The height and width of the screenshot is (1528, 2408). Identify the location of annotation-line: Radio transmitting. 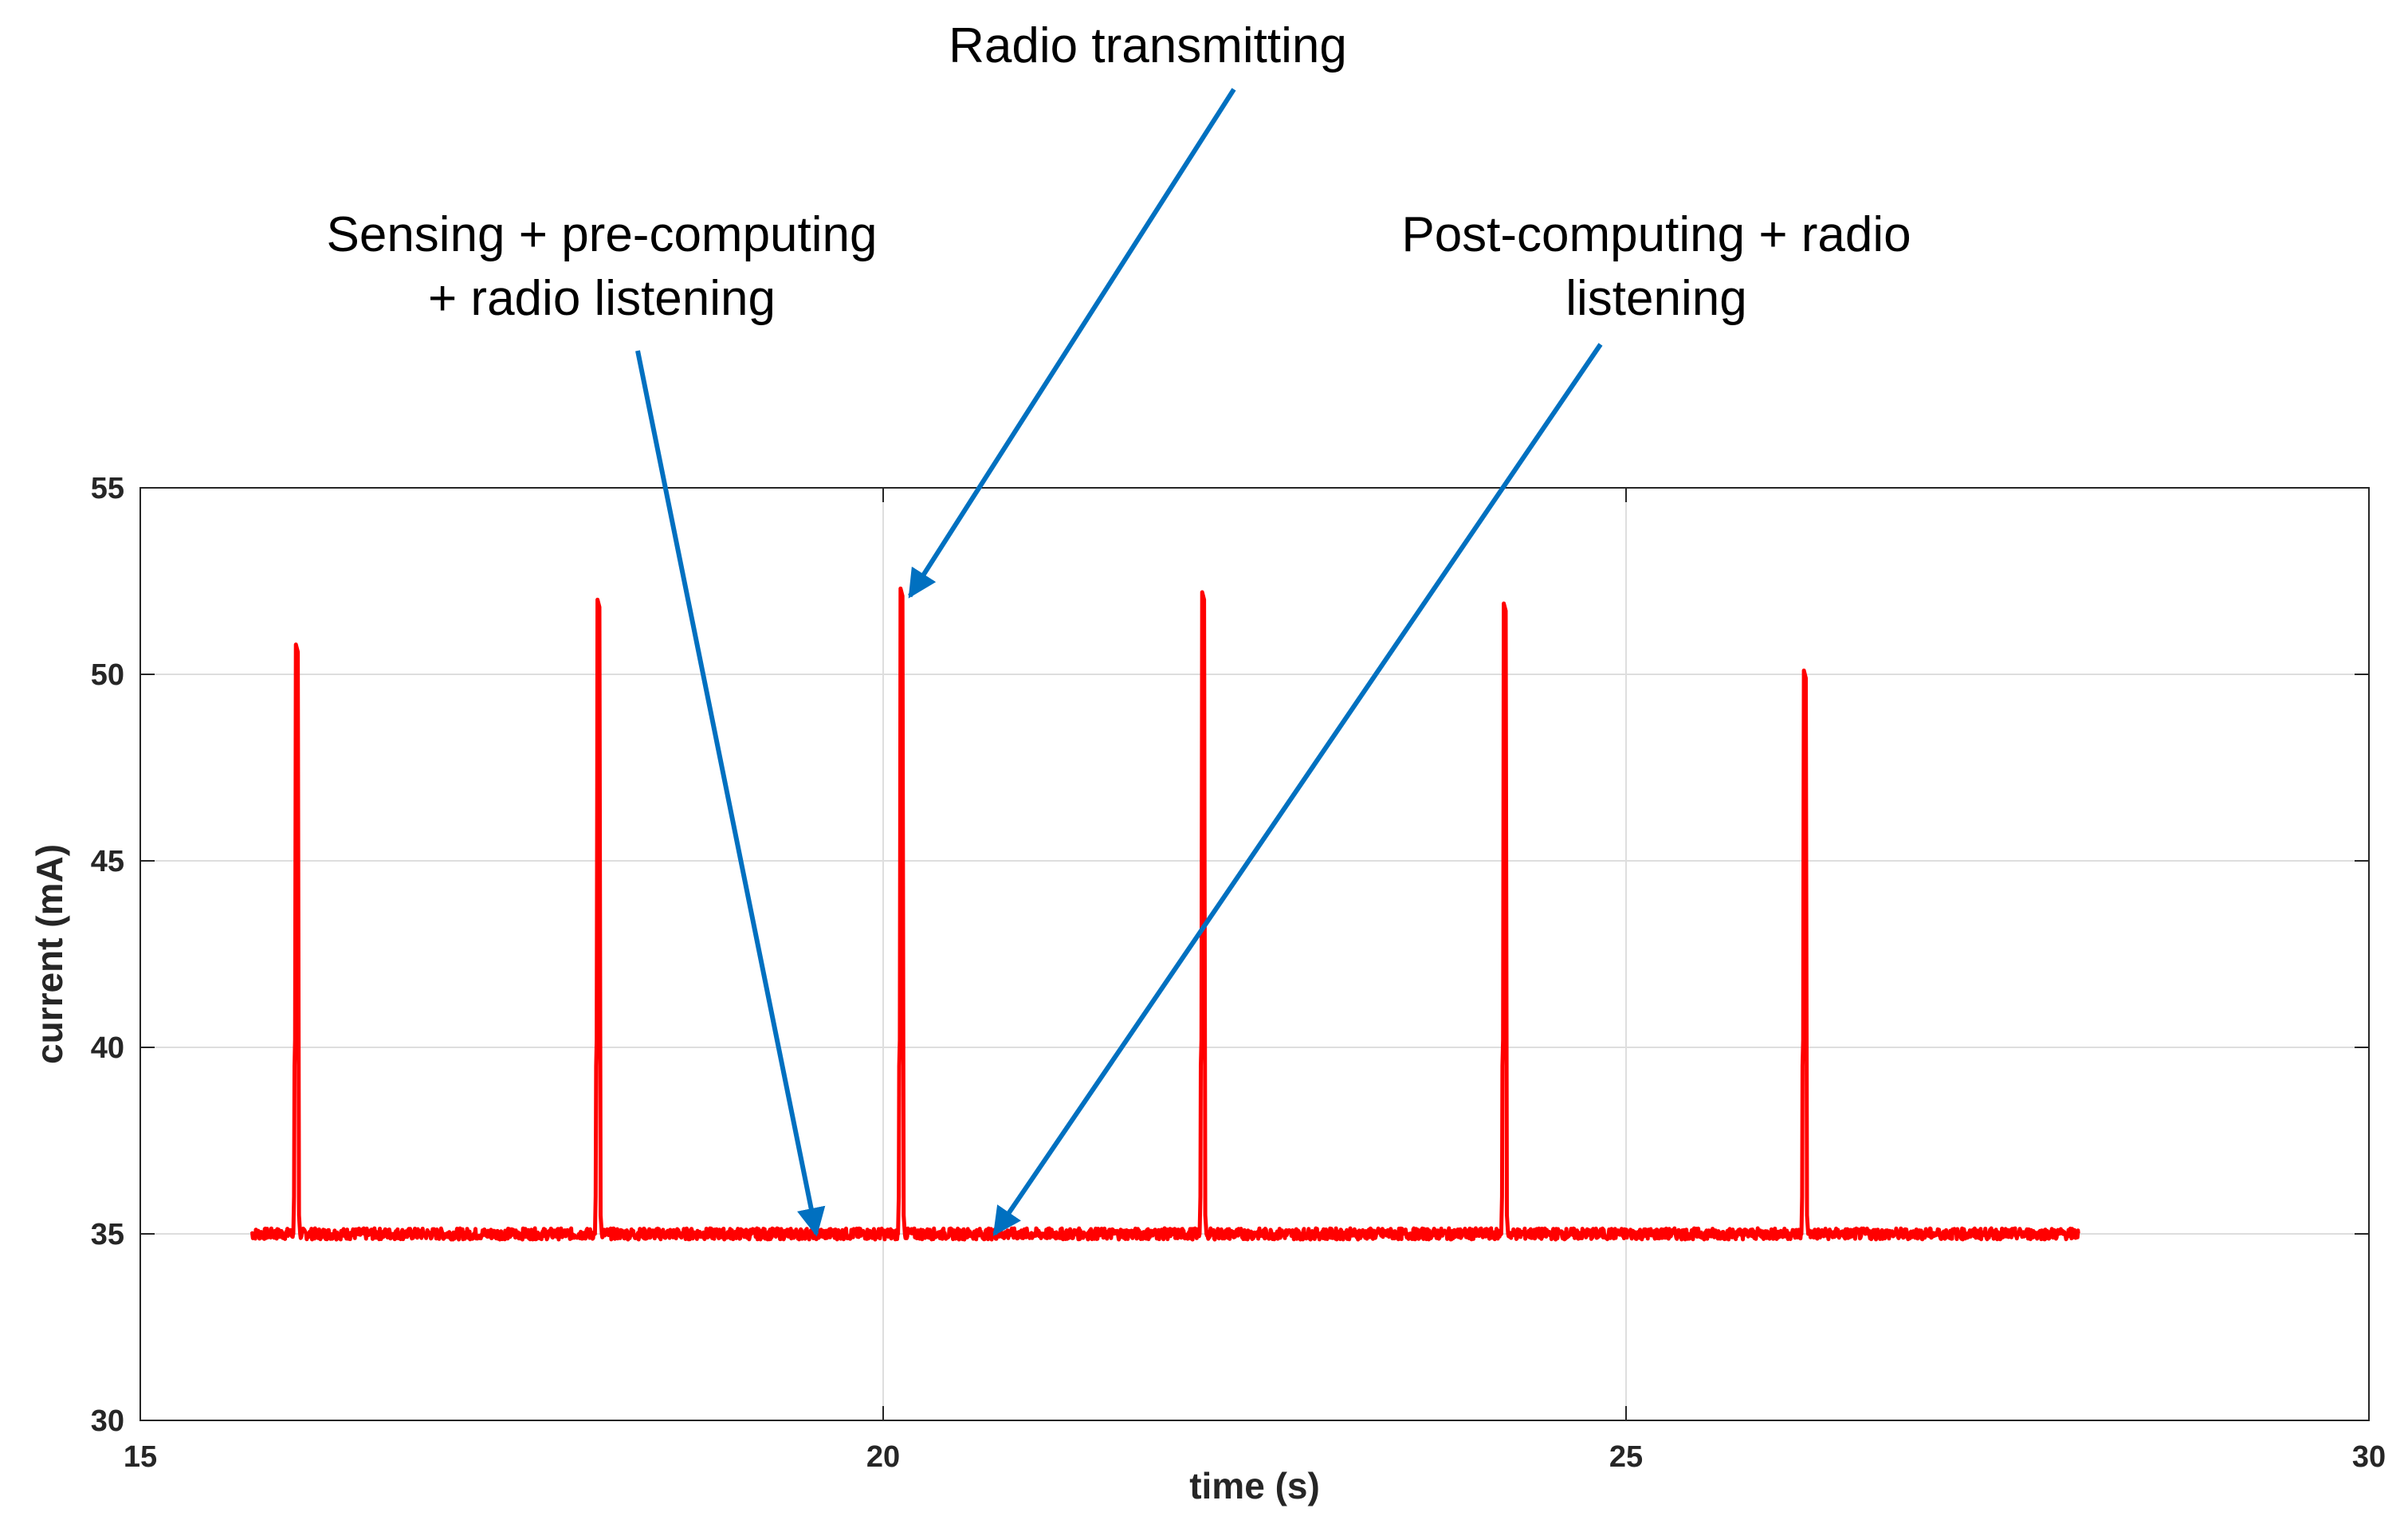
(1148, 45).